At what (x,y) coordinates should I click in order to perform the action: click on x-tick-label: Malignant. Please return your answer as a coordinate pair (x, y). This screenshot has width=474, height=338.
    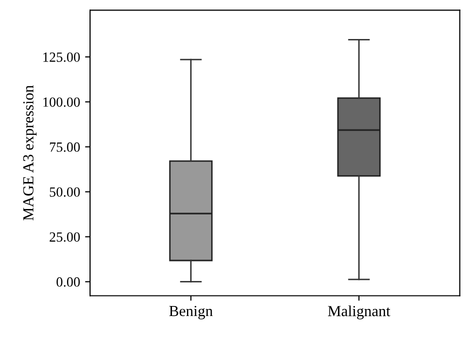
    Looking at the image, I should click on (359, 312).